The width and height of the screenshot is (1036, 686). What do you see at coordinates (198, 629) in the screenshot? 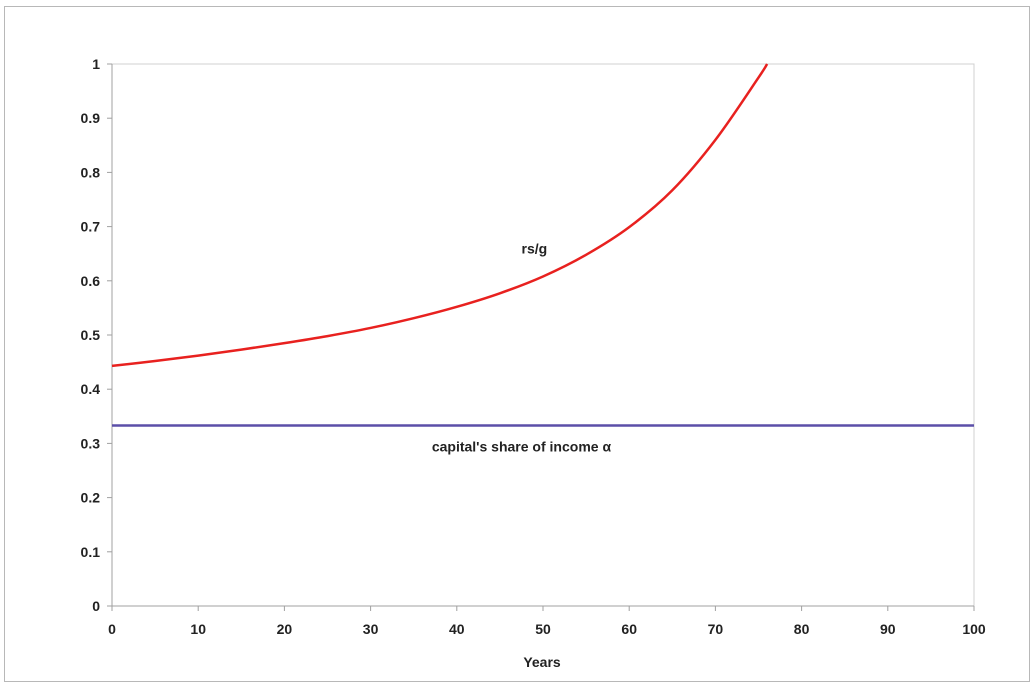
I see `x-tick-label: 10` at bounding box center [198, 629].